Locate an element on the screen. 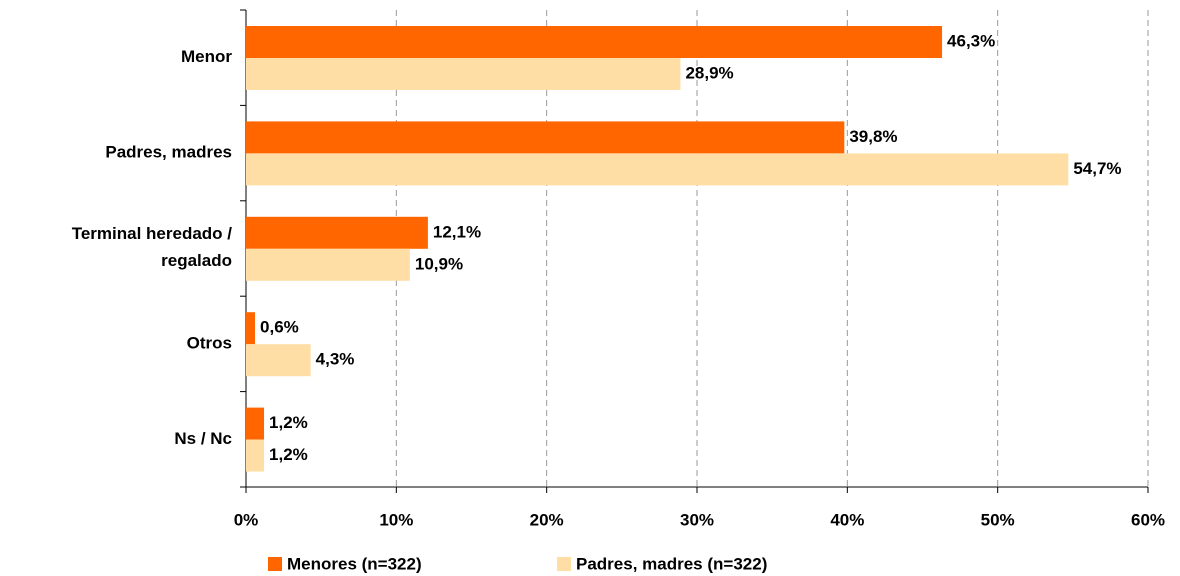  value-label: 39,8% is located at coordinates (873, 136).